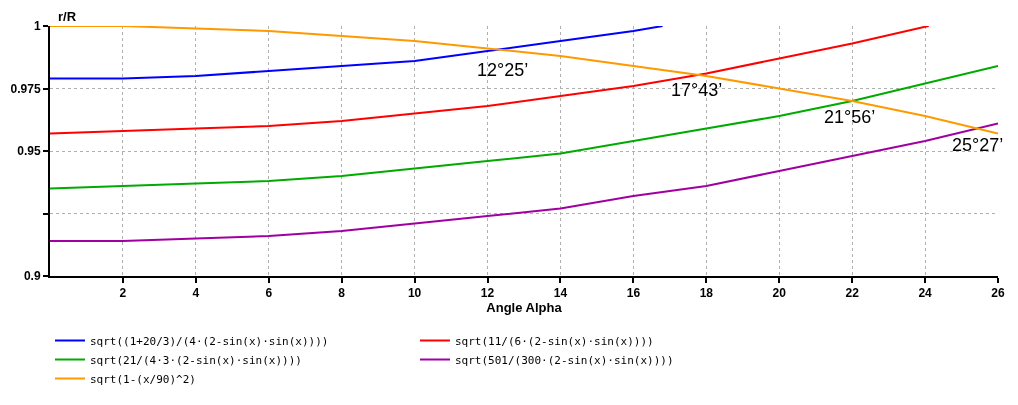 The height and width of the screenshot is (405, 1018). What do you see at coordinates (25, 88) in the screenshot?
I see `y-tick-label: 0.975` at bounding box center [25, 88].